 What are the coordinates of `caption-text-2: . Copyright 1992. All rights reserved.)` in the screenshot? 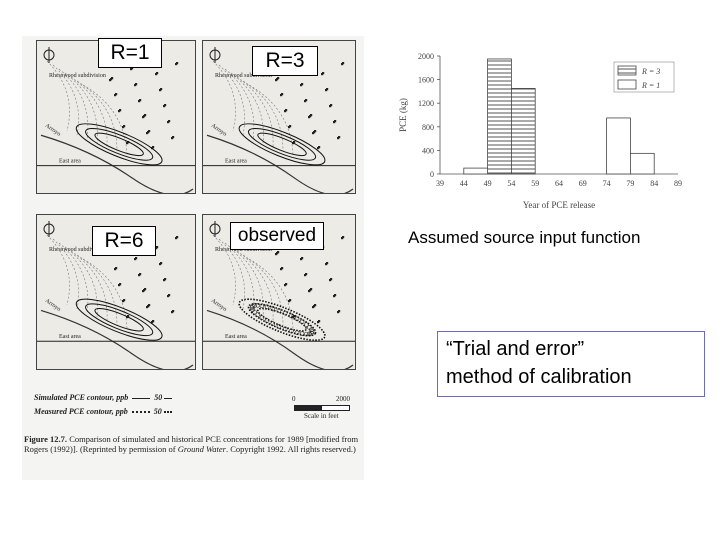 It's located at (290, 449).